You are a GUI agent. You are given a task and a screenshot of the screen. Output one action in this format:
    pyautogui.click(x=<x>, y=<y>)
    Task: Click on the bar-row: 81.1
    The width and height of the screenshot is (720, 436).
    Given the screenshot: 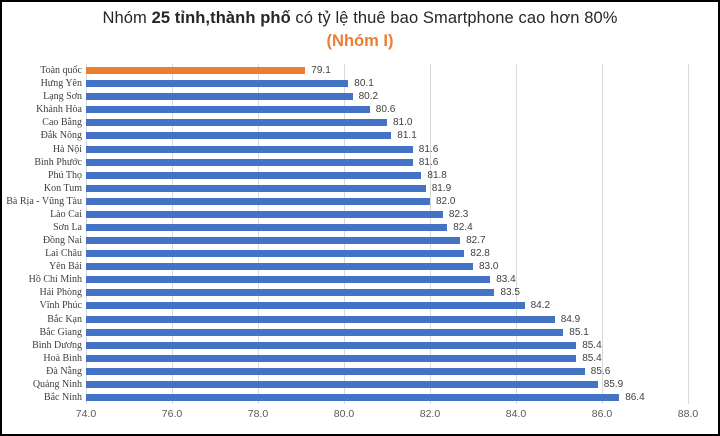 What is the action you would take?
    pyautogui.click(x=387, y=135)
    